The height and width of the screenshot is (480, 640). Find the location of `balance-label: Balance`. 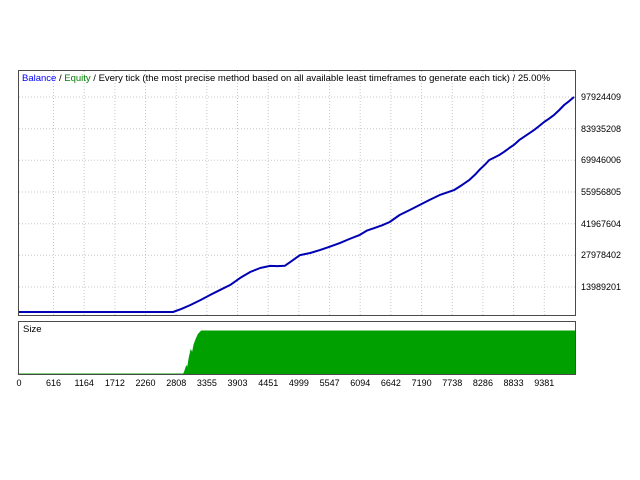

balance-label: Balance is located at coordinates (39, 78).